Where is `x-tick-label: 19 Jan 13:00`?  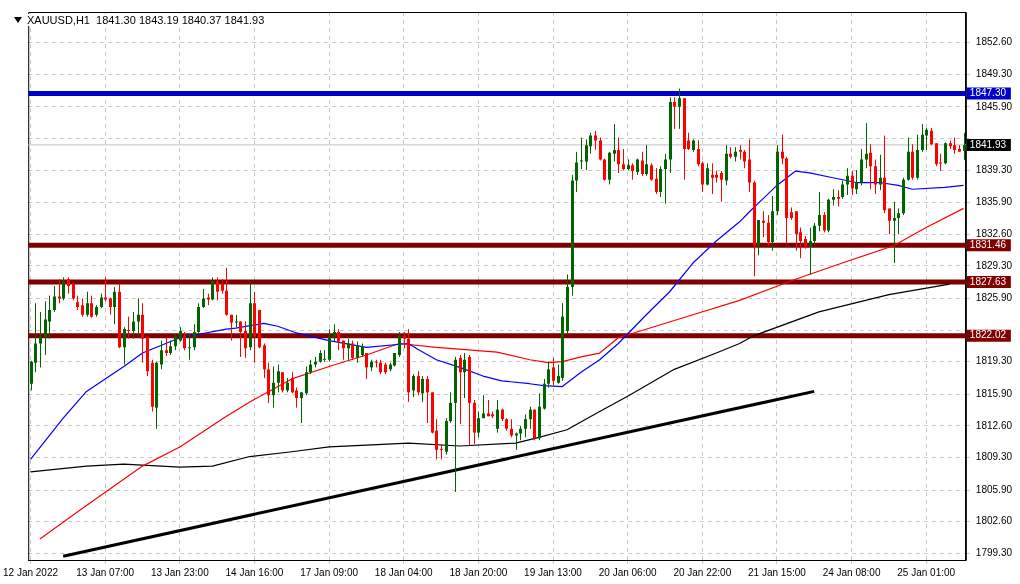 x-tick-label: 19 Jan 13:00 is located at coordinates (553, 572).